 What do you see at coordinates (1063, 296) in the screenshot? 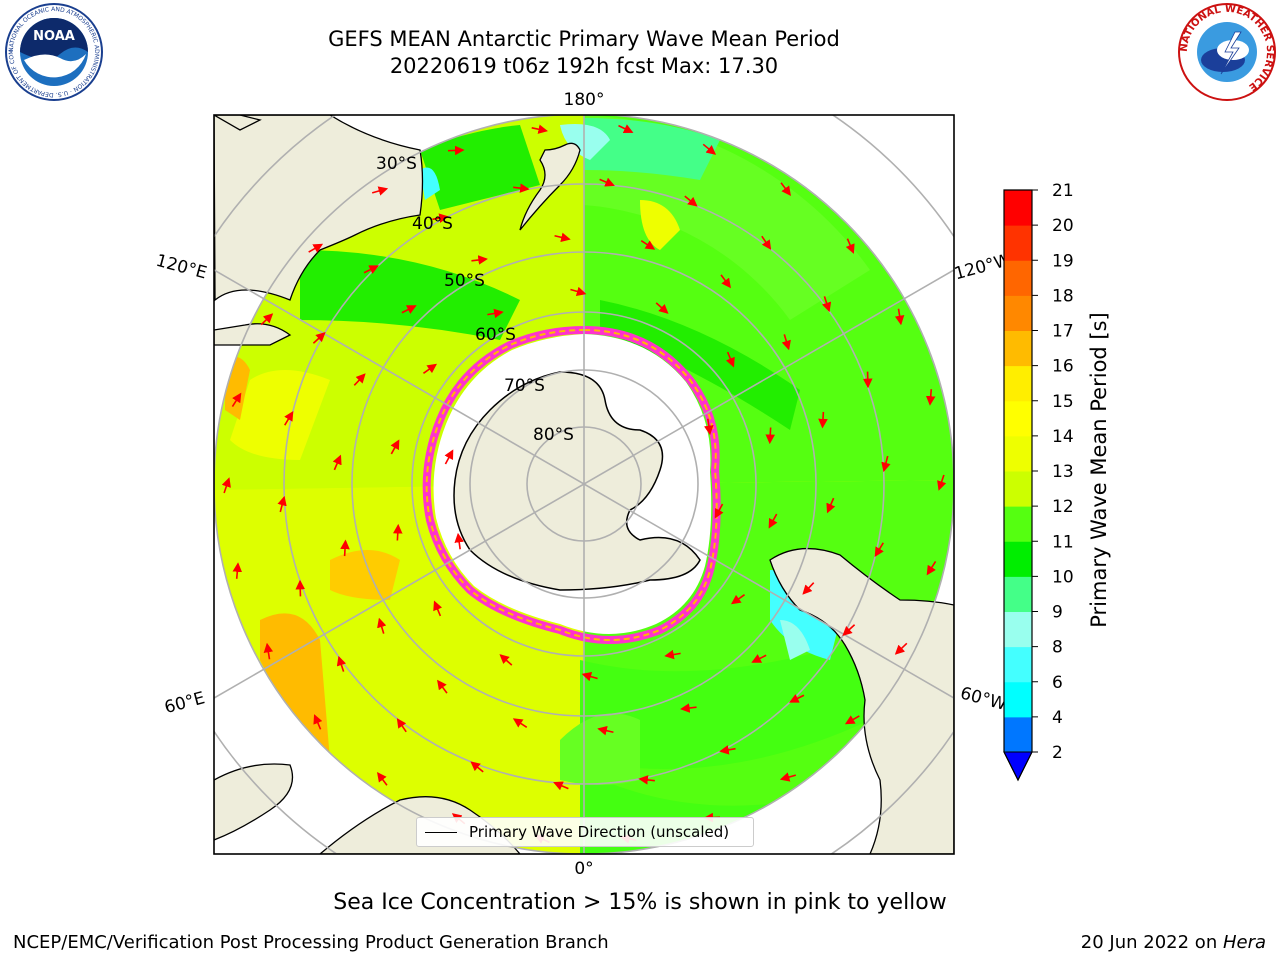
I see `colorbar-tick-label: 18` at bounding box center [1063, 296].